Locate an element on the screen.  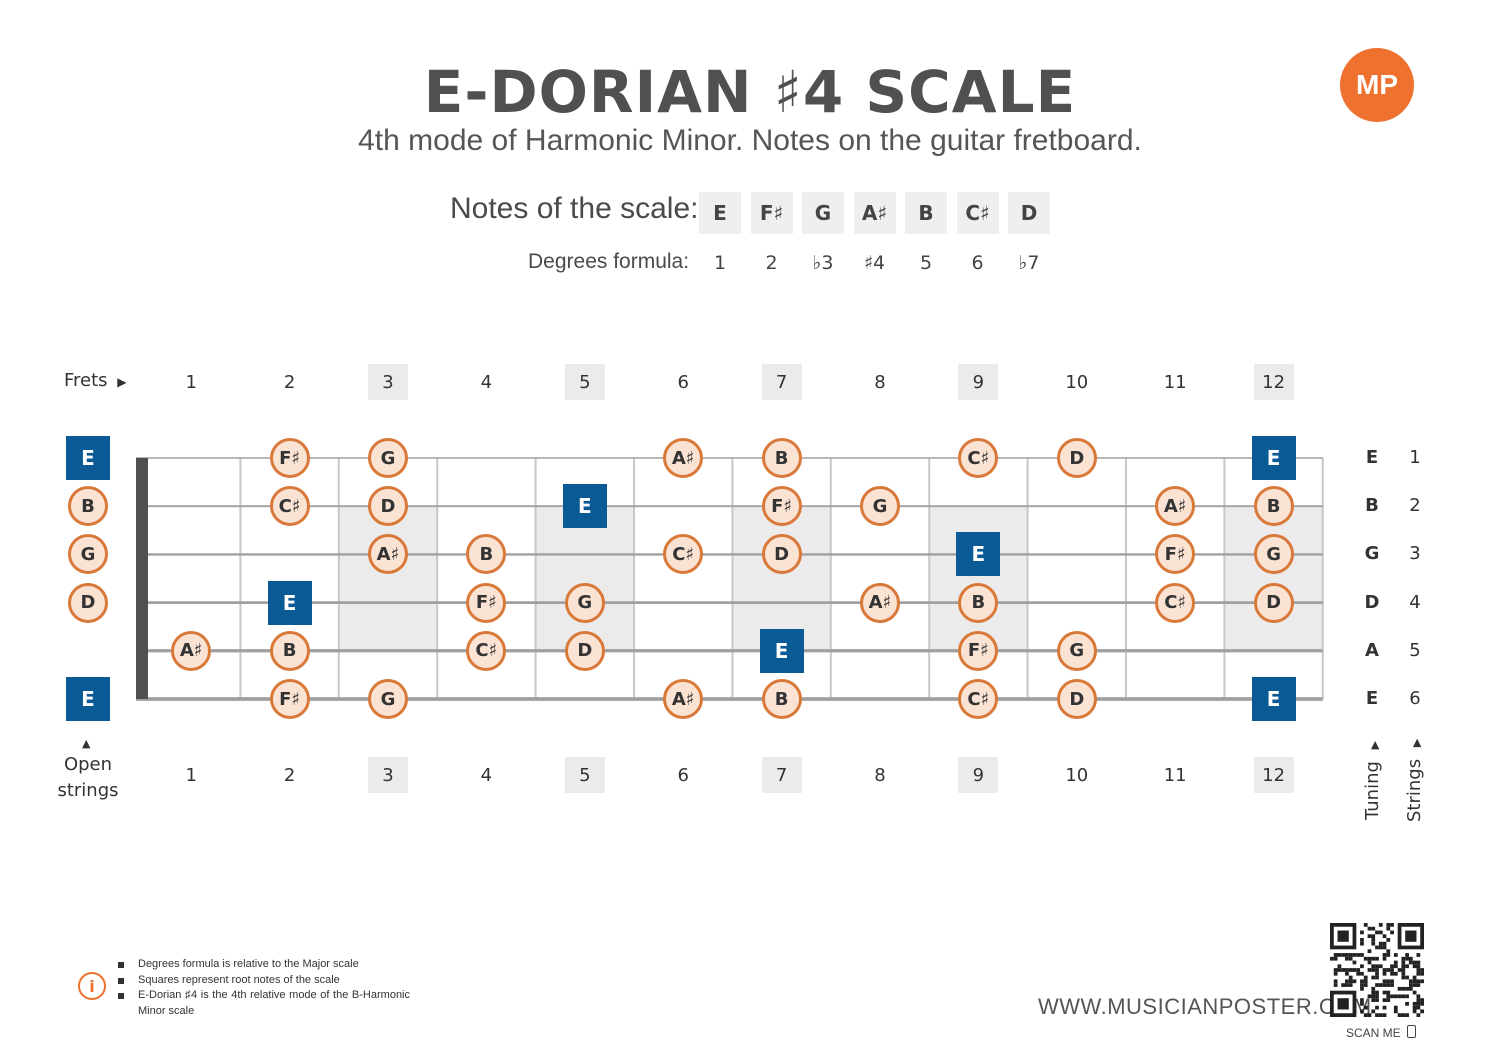
phone-icon is located at coordinates (1412, 1031).